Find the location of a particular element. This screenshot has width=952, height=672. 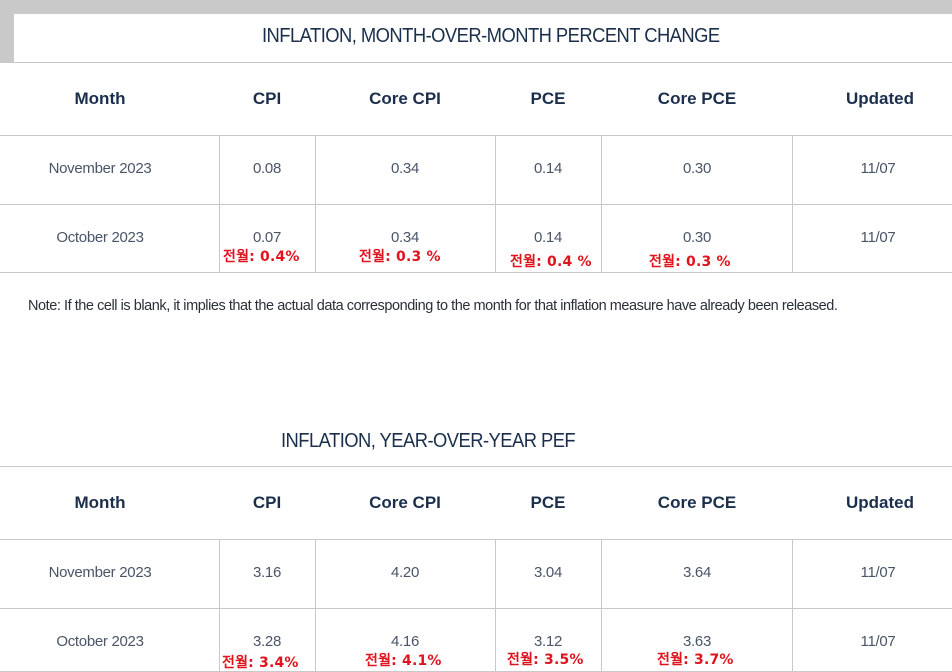

cpi-cell: 3.16 is located at coordinates (267, 572).